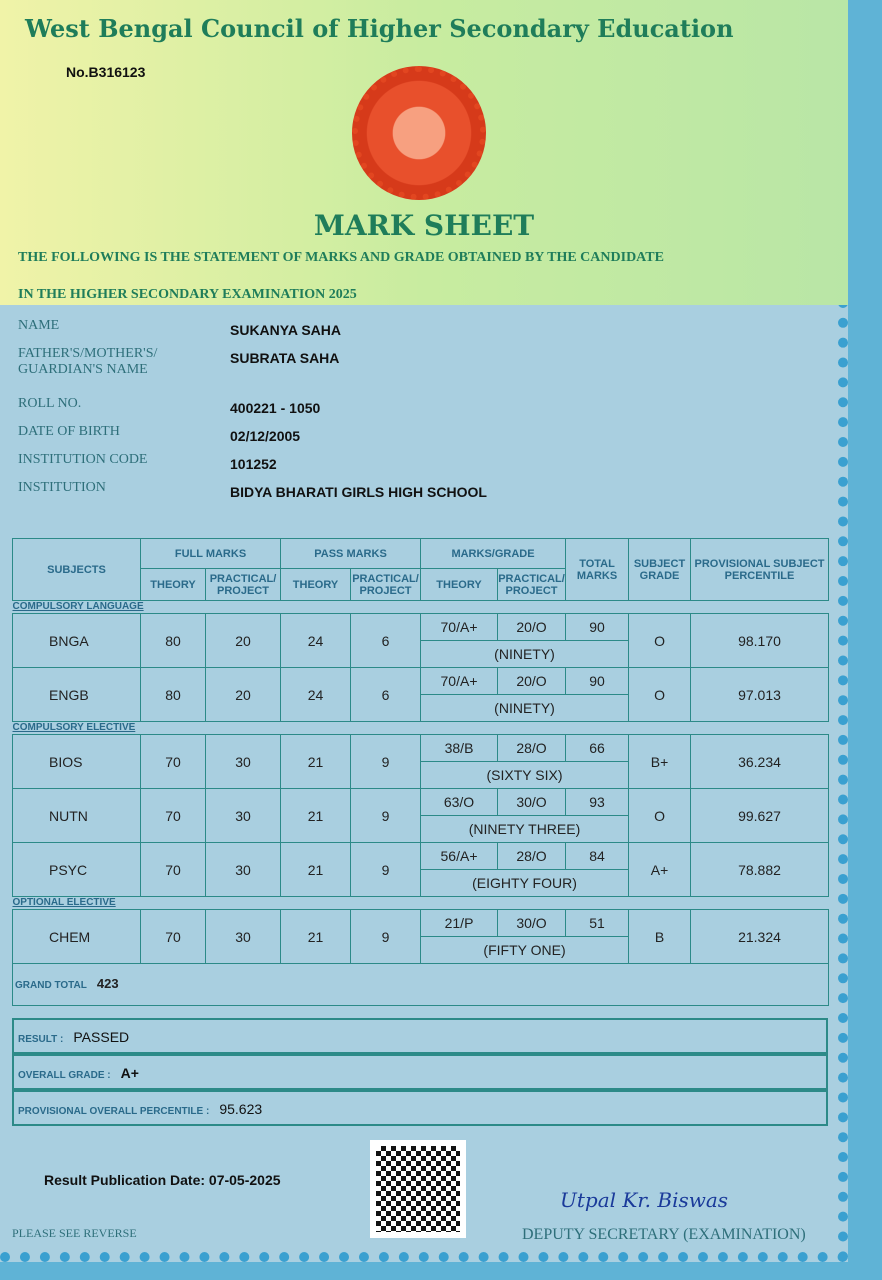  I want to click on full-marks-practical: 20, so click(243, 694).